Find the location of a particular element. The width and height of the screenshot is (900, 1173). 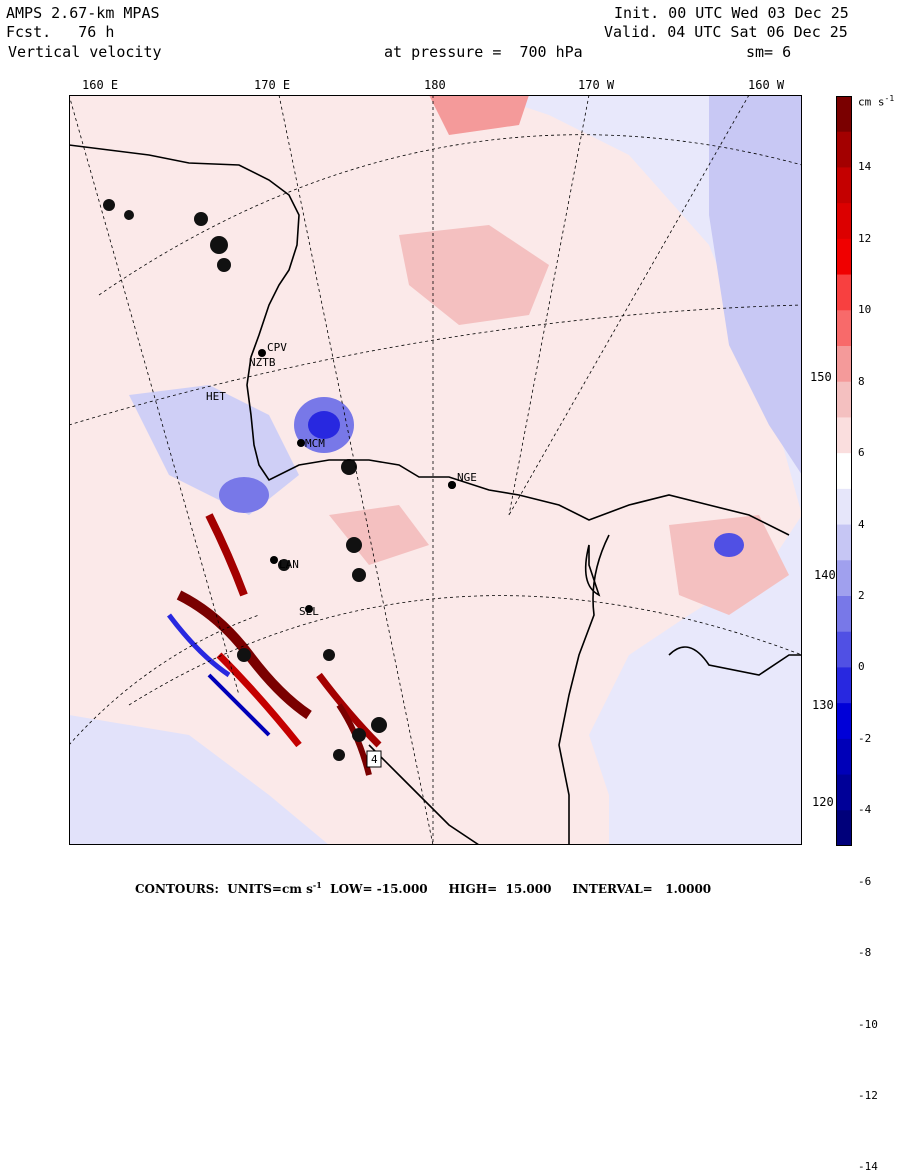

colorbar-units: cm s-1 is located at coordinates (876, 101).